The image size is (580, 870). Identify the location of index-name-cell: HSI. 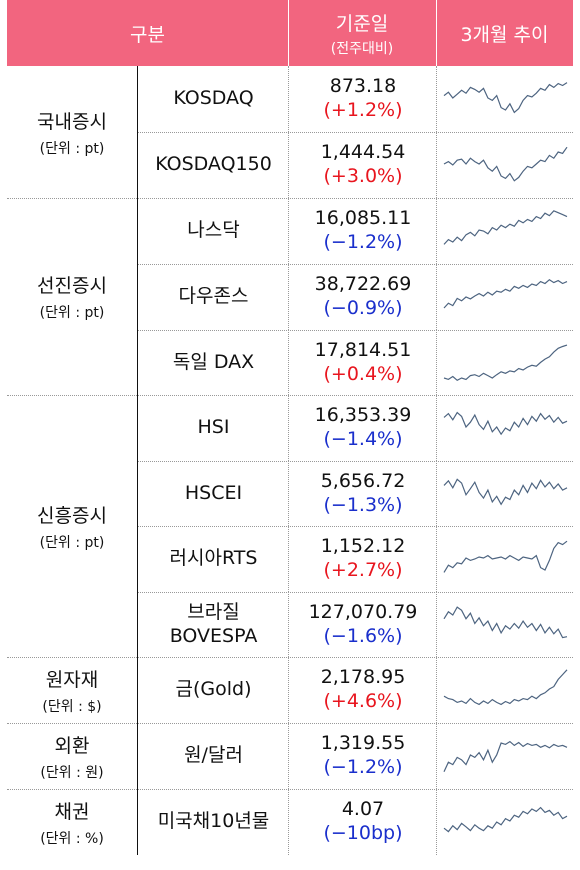
(213, 428).